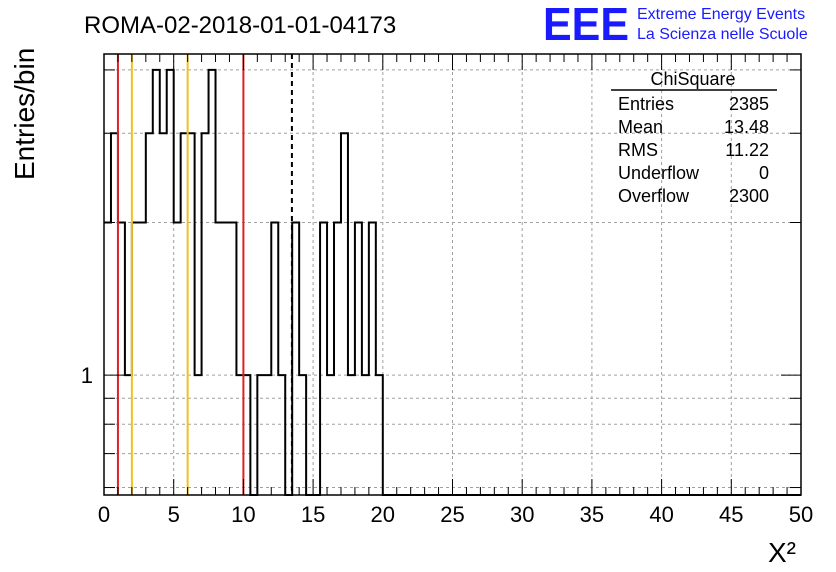  What do you see at coordinates (659, 173) in the screenshot?
I see `stats-label: Underflow` at bounding box center [659, 173].